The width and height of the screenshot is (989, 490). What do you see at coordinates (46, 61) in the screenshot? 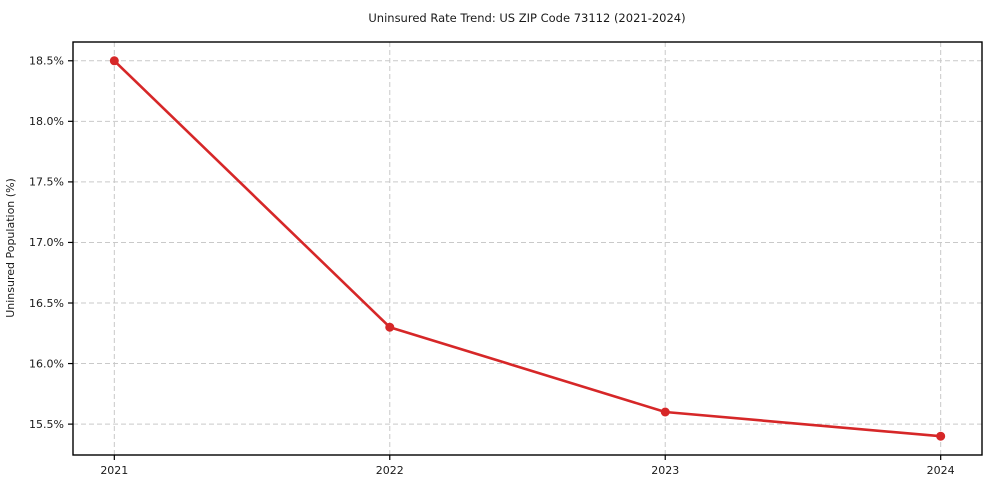
I see `y-tick-label: 18.5%` at bounding box center [46, 61].